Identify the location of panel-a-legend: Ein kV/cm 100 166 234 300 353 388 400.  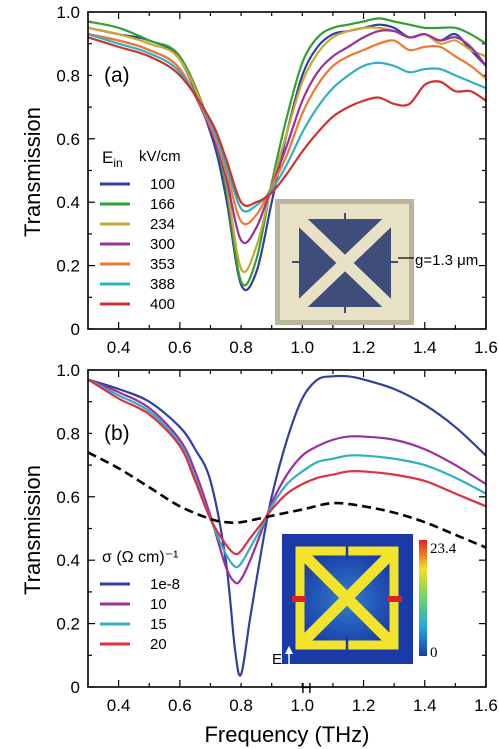
(140, 230).